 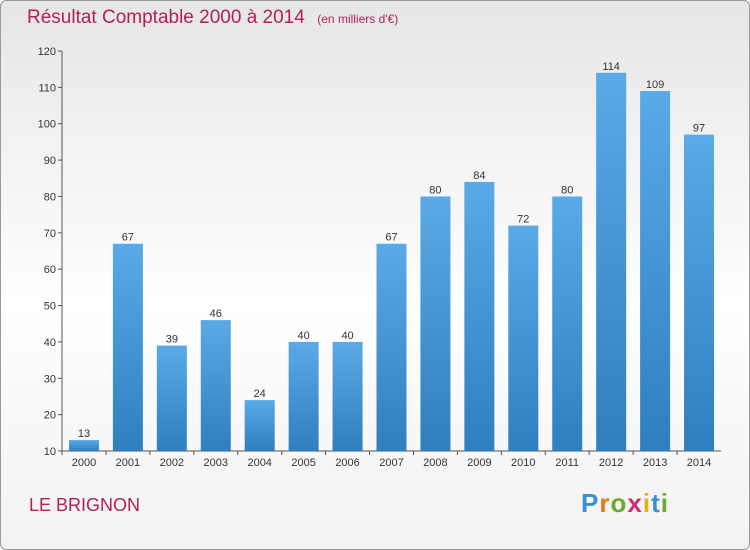 I want to click on y-tick-label: 60, so click(x=50, y=270).